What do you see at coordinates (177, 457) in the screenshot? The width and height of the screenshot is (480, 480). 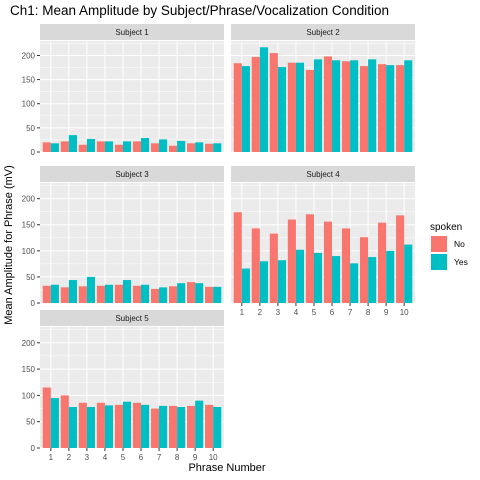 I see `x-tick-label: 8` at bounding box center [177, 457].